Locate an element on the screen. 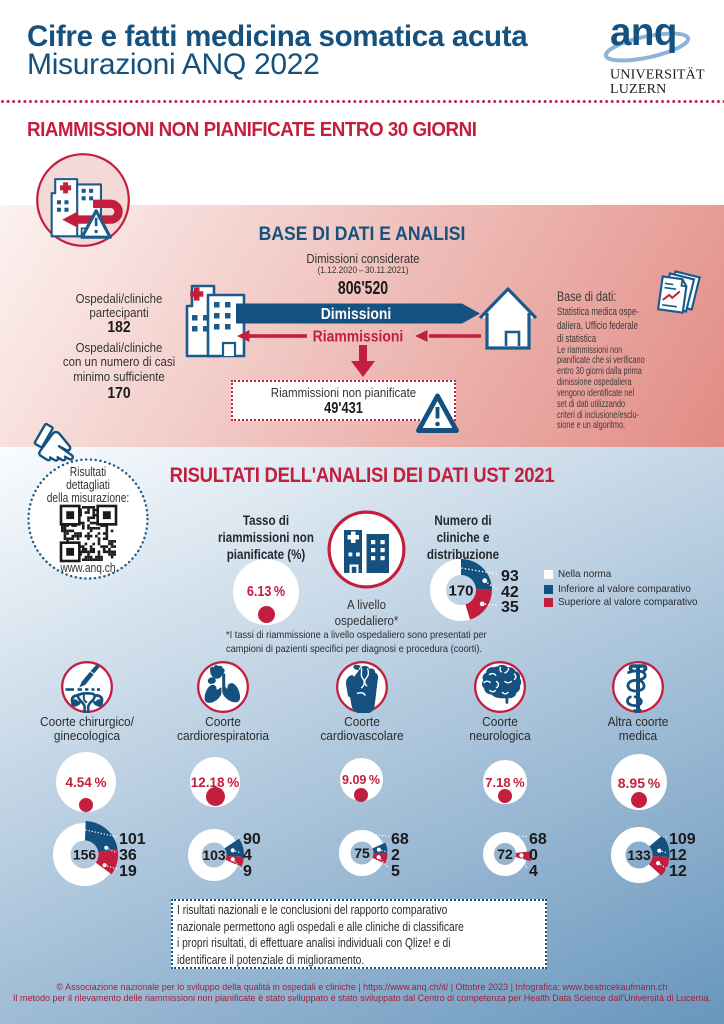 Image resolution: width=724 pixels, height=1024 pixels. svg-text: 72 is located at coordinates (505, 854).